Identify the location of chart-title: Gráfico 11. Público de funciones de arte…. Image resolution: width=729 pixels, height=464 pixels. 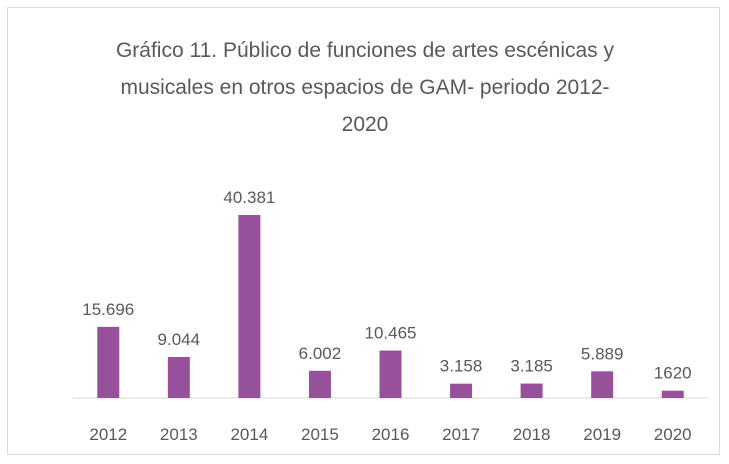
(365, 87).